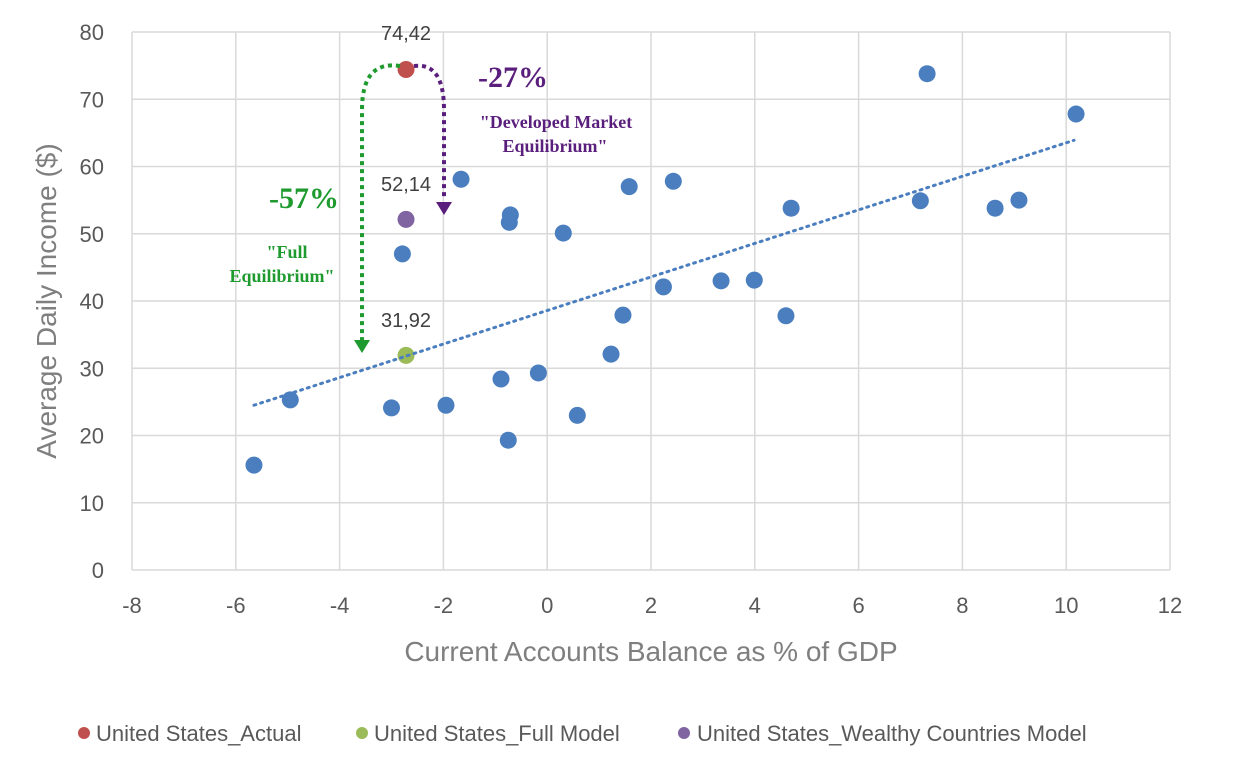 This screenshot has width=1236, height=765. Describe the element at coordinates (340, 605) in the screenshot. I see `x-tick-label: -4` at that location.